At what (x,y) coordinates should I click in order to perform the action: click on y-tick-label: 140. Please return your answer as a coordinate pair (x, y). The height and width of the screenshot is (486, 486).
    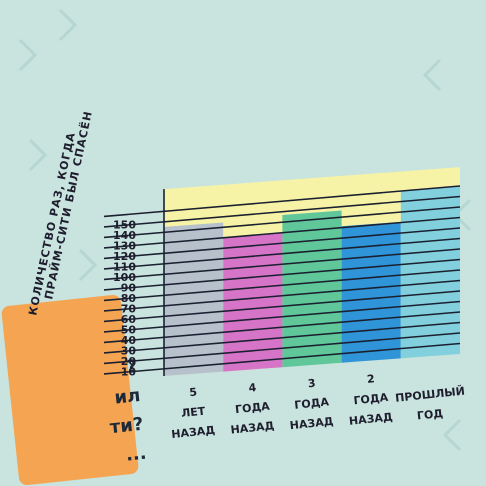
    Looking at the image, I should click on (124, 235).